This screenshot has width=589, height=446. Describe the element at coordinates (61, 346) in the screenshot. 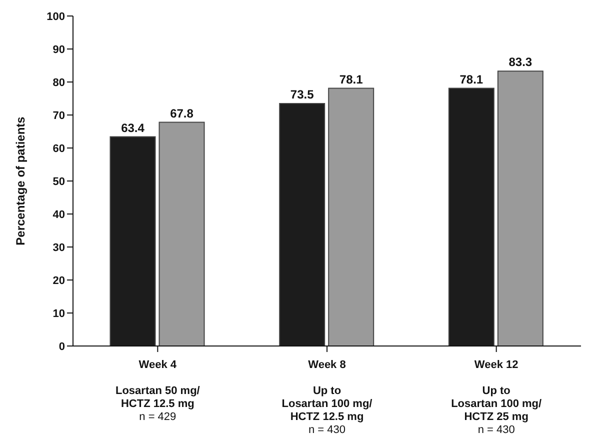

I see `y-tick-label: 0` at that location.